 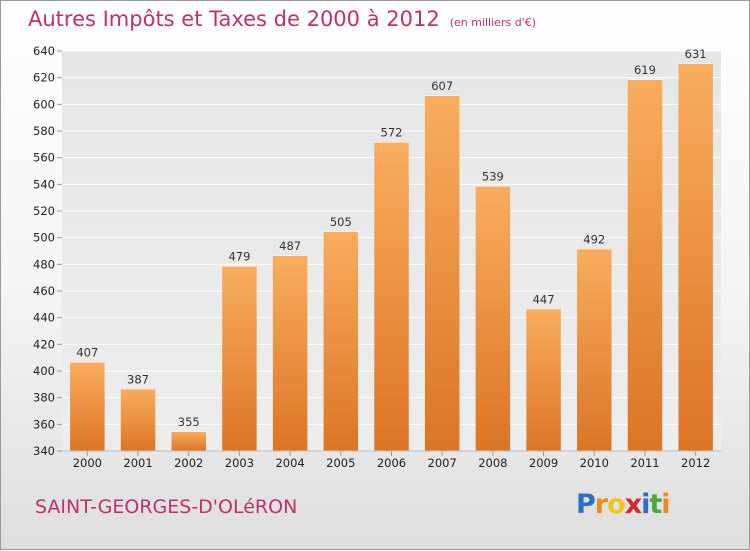 What do you see at coordinates (341, 341) in the screenshot?
I see `bar-2005` at bounding box center [341, 341].